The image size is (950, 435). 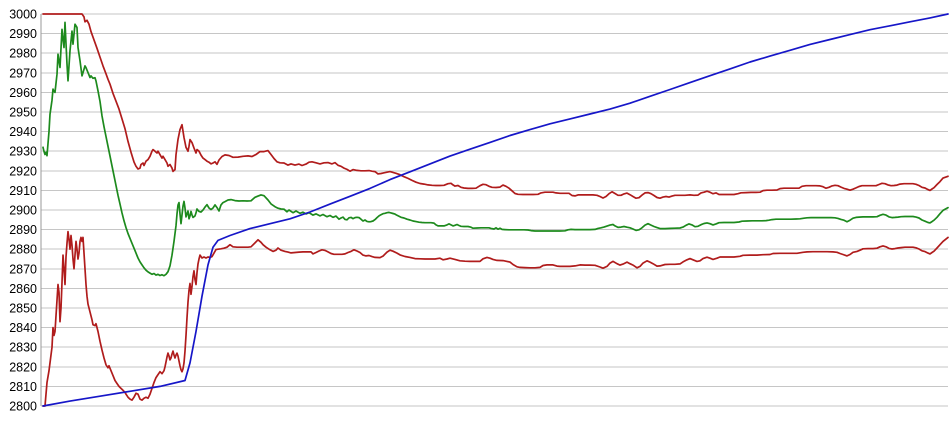 What do you see at coordinates (23, 269) in the screenshot?
I see `y-tick-label-2870: 2870` at bounding box center [23, 269].